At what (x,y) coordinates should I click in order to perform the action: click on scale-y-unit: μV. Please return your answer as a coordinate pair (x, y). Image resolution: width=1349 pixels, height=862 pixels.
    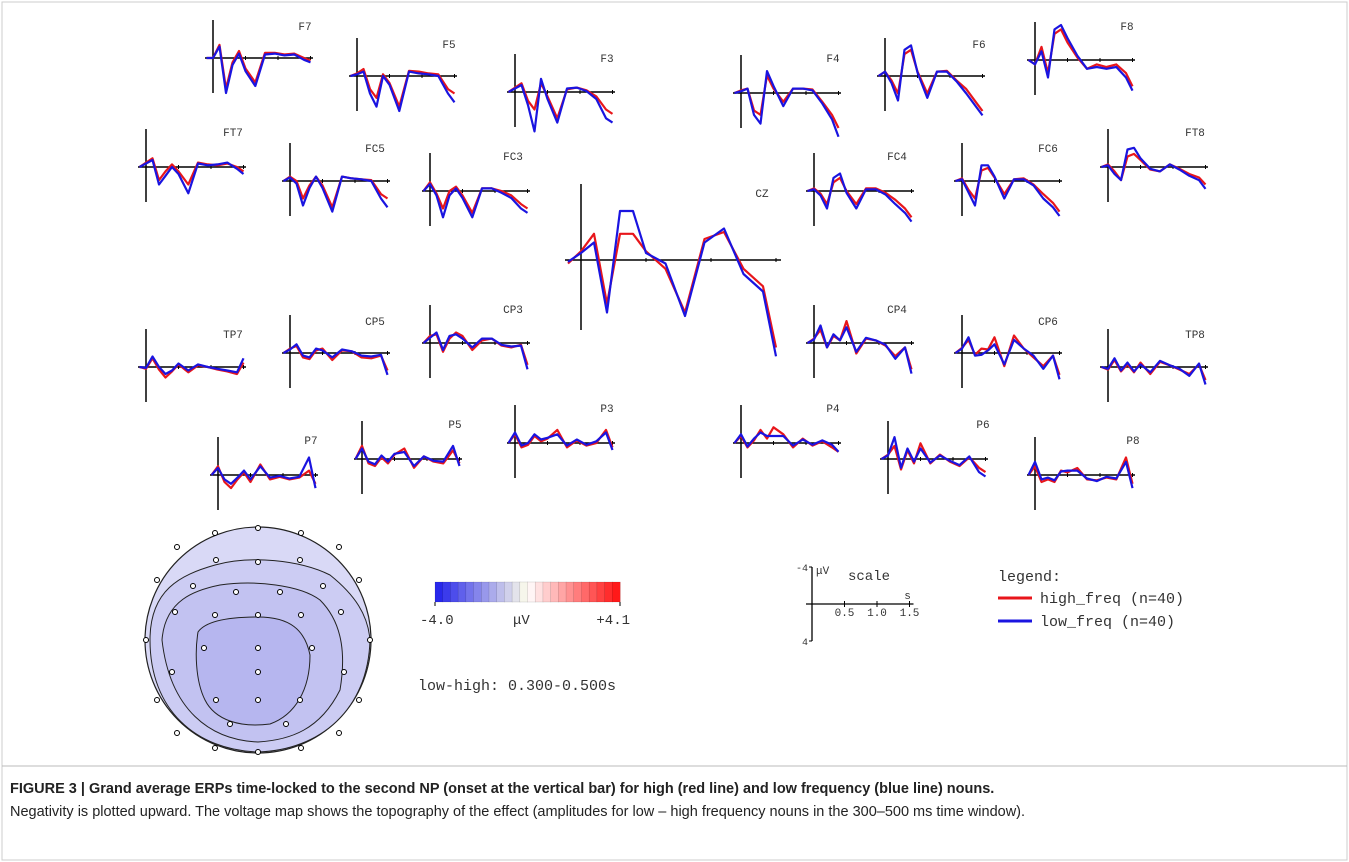
    Looking at the image, I should click on (823, 572).